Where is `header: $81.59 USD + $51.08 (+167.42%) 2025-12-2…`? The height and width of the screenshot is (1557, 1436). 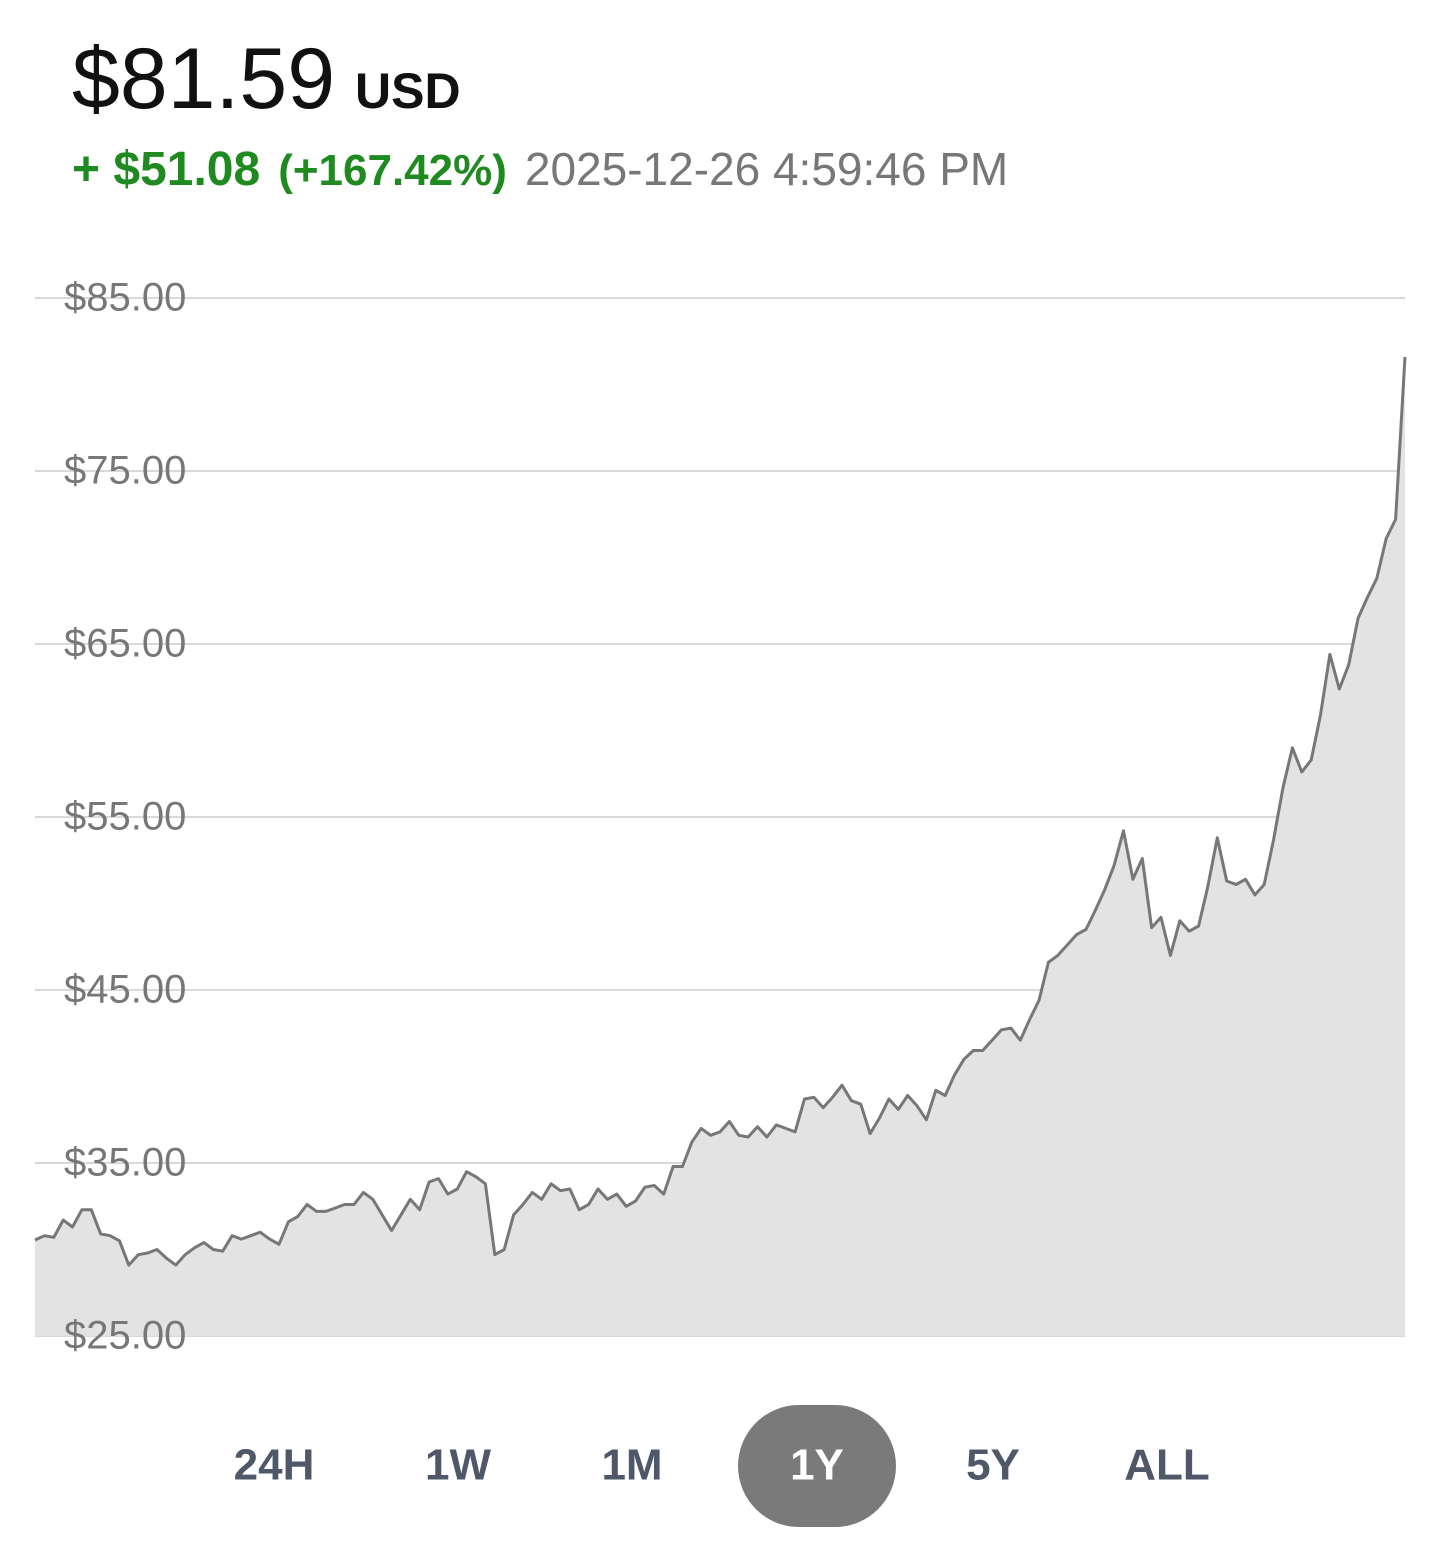
header: $81.59 USD + $51.08 (+167.42%) 2025-12-2… is located at coordinates (540, 113).